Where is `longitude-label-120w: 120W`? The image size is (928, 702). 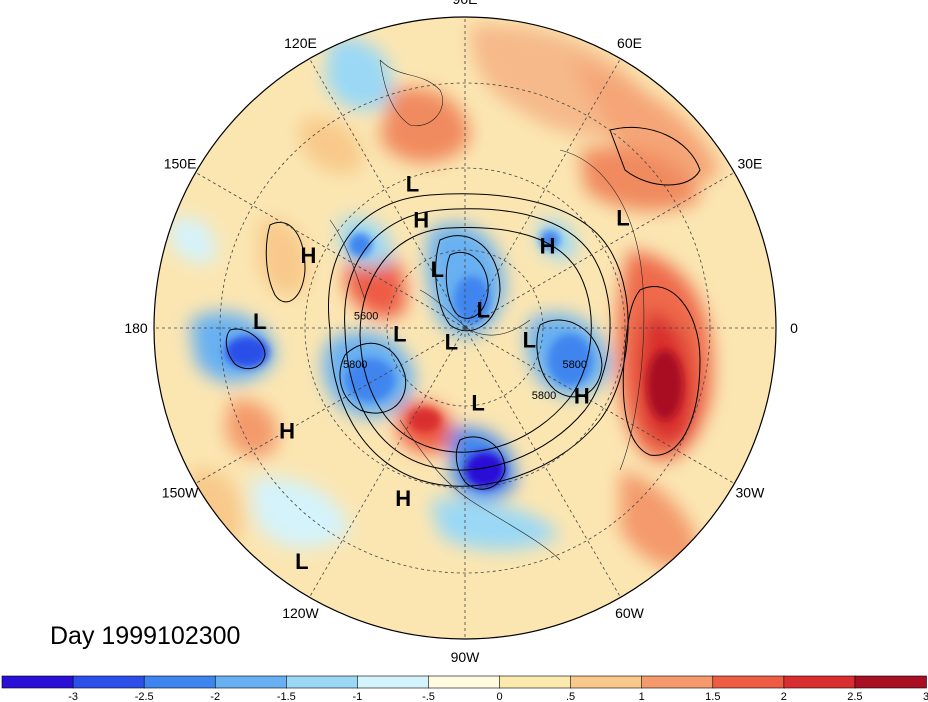
longitude-label-120w: 120W is located at coordinates (300, 613).